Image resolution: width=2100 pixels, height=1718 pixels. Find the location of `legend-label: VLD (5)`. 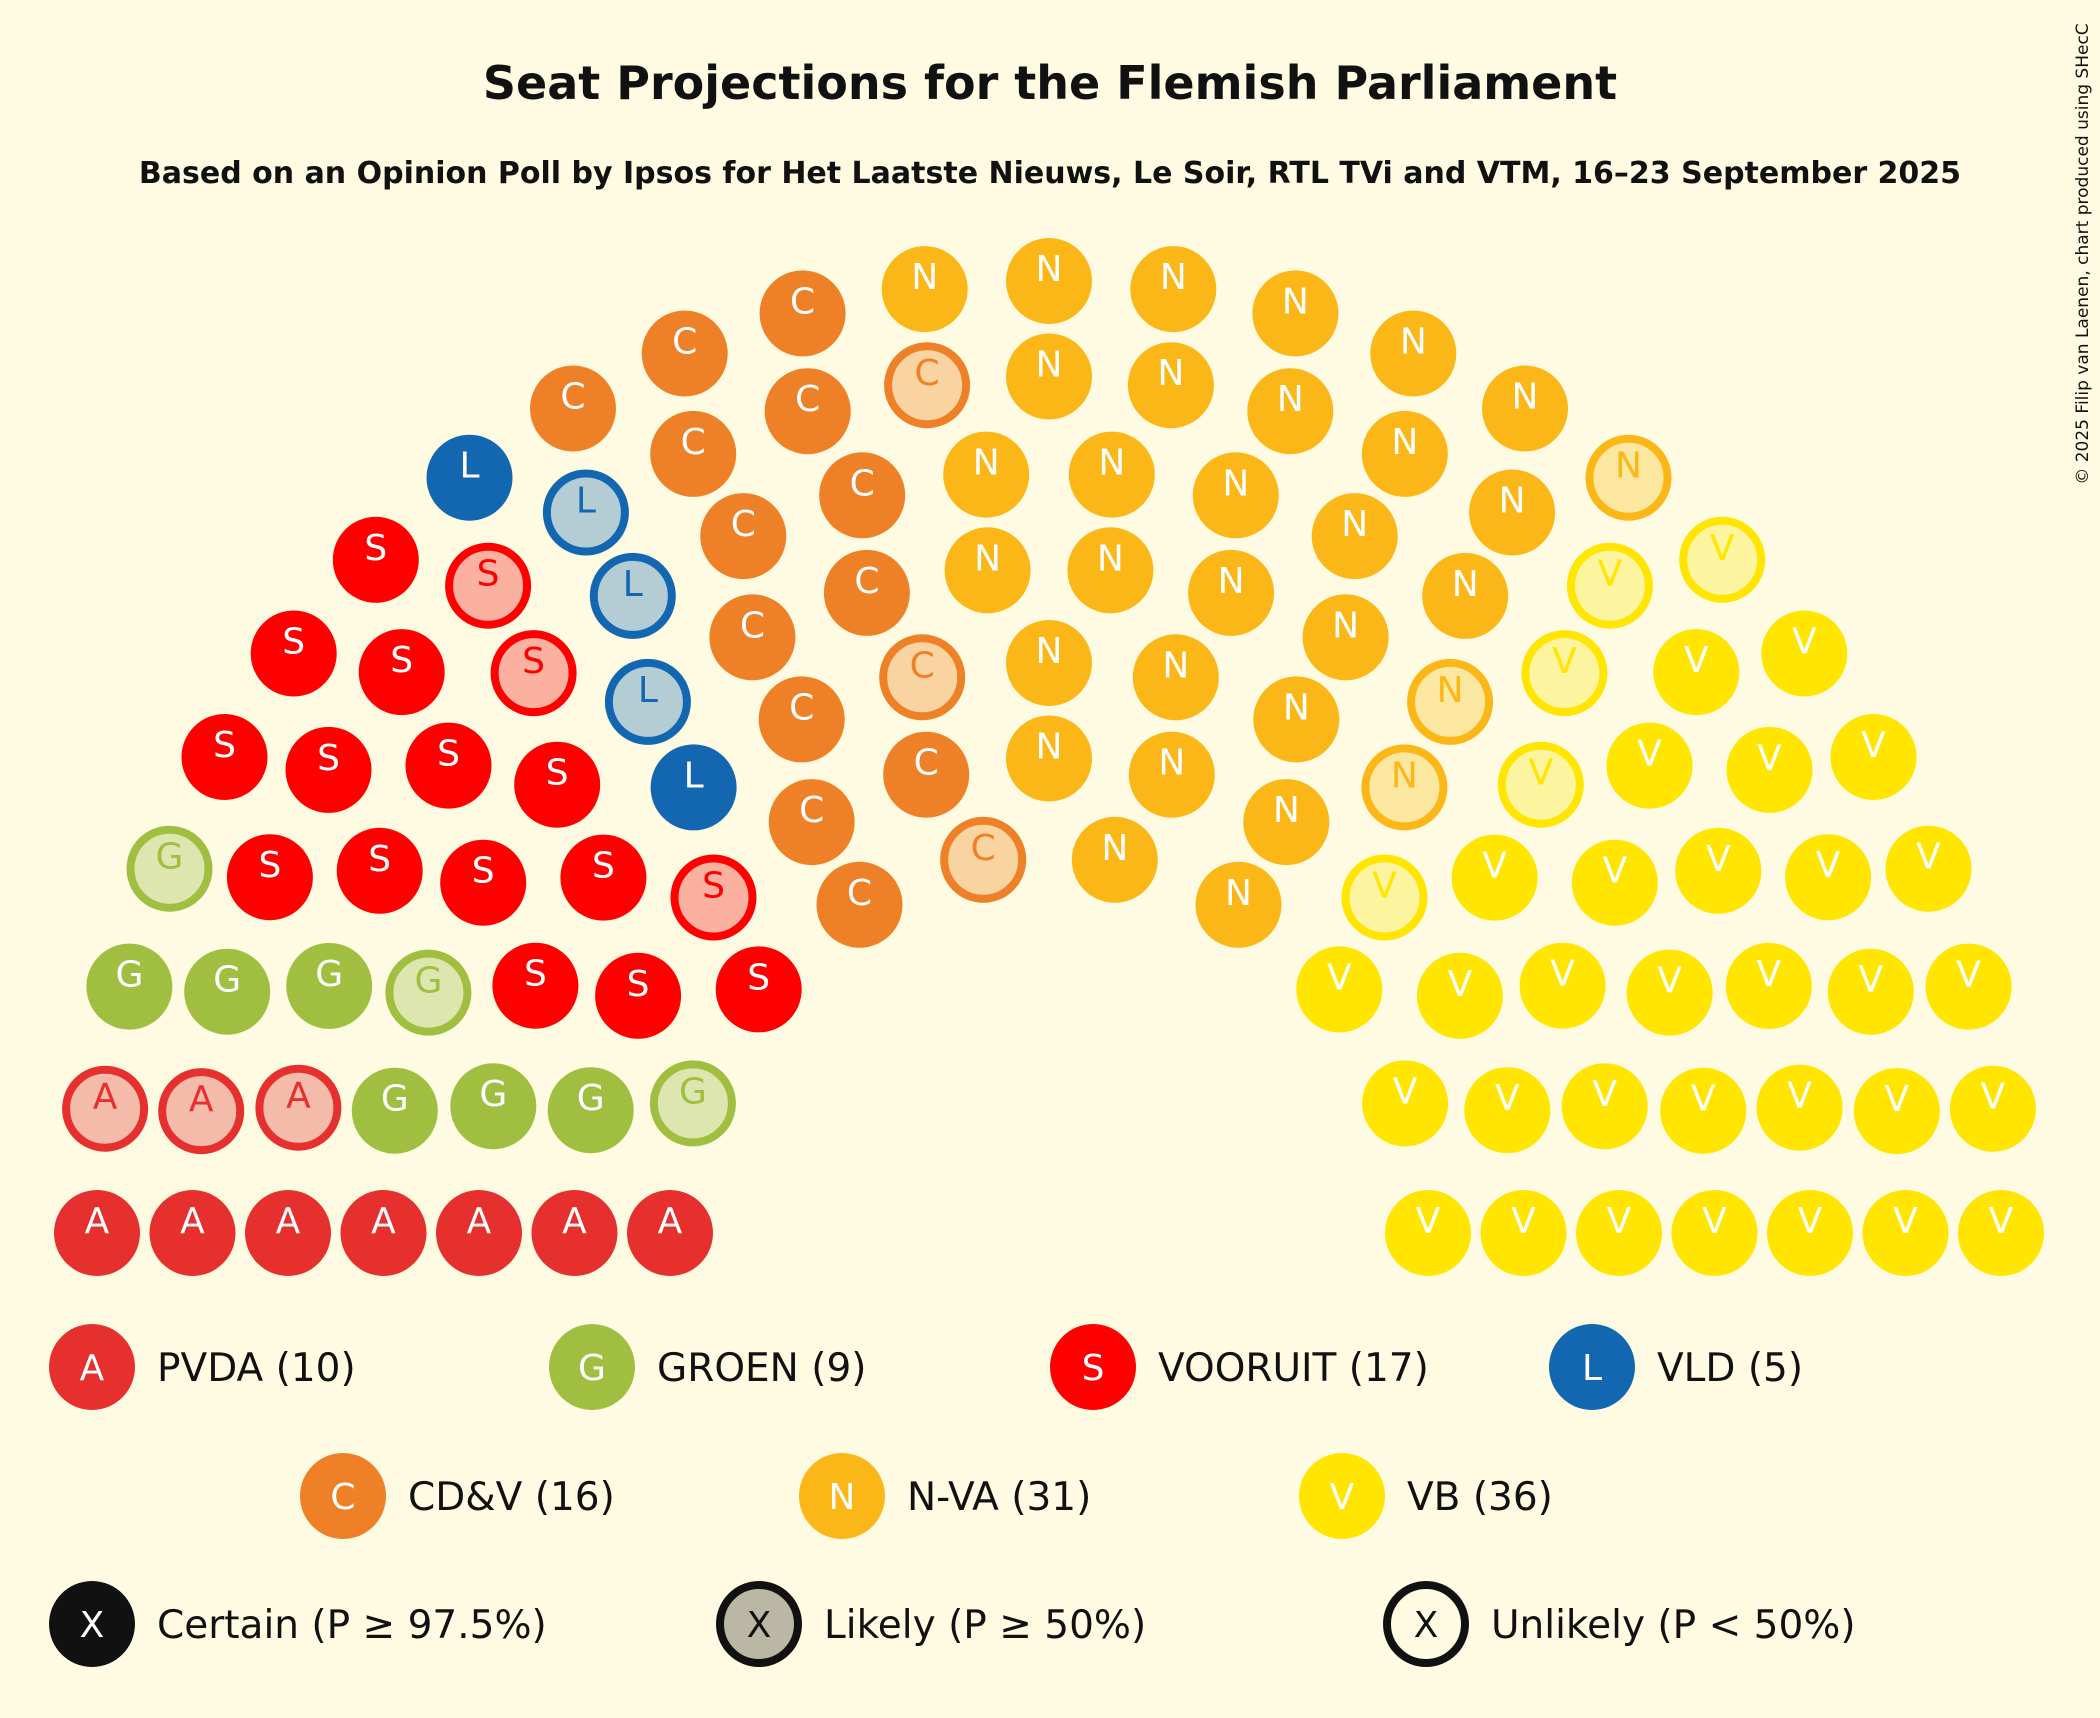

legend-label: VLD (5) is located at coordinates (1730, 1368).